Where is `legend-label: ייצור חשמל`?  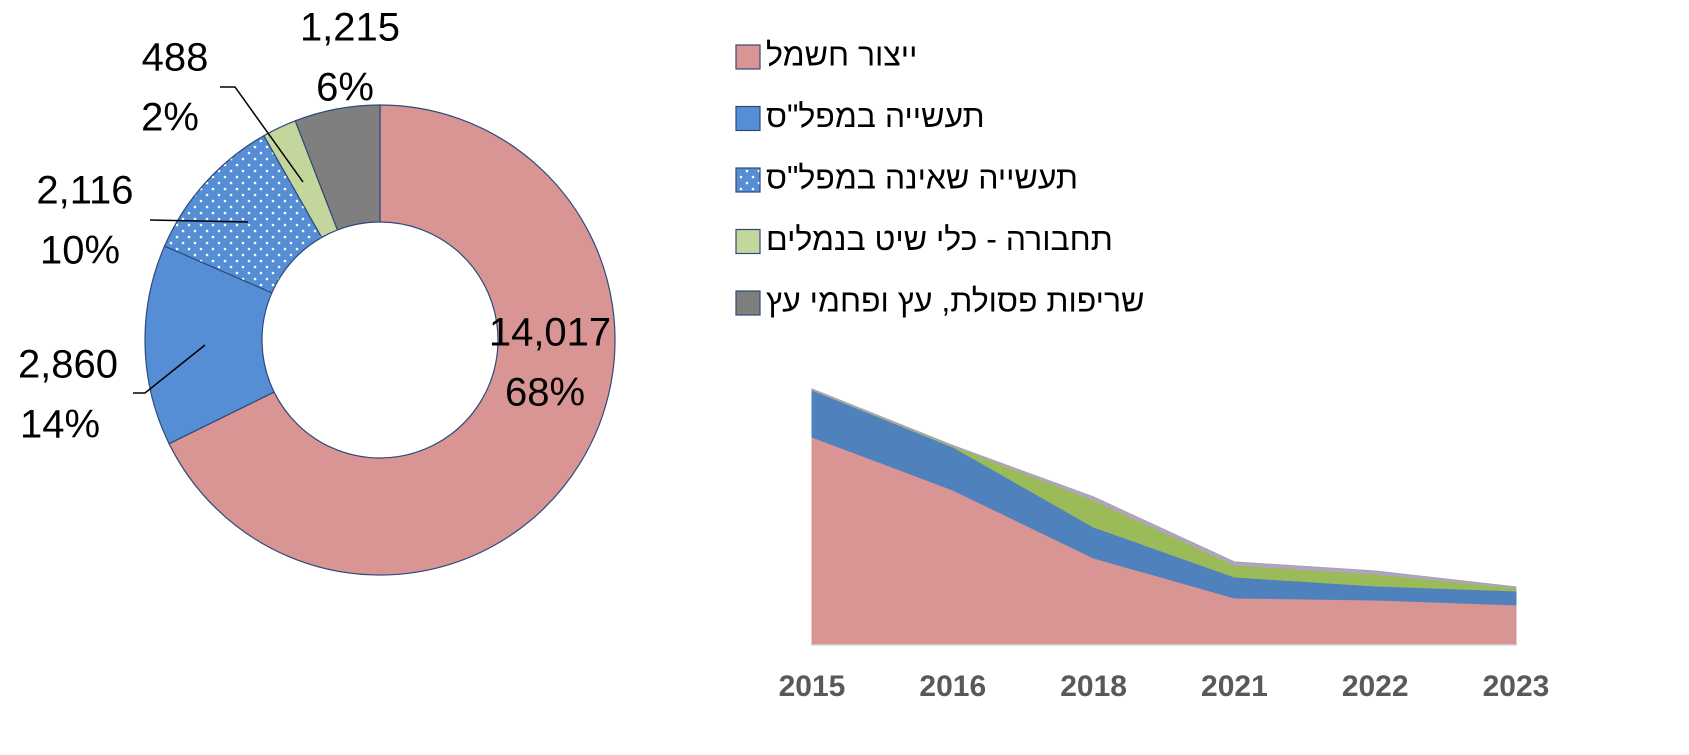
legend-label: ייצור חשמל is located at coordinates (841, 54).